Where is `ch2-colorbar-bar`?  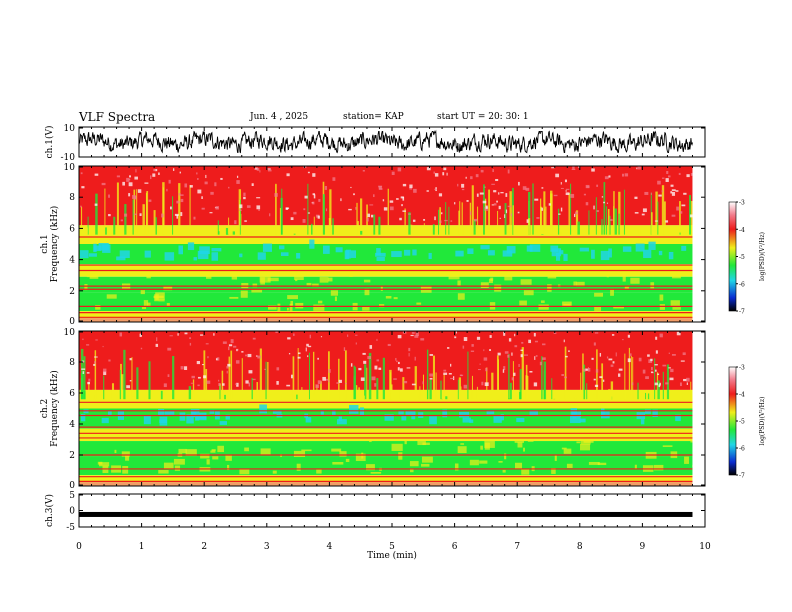
ch2-colorbar-bar is located at coordinates (732, 421).